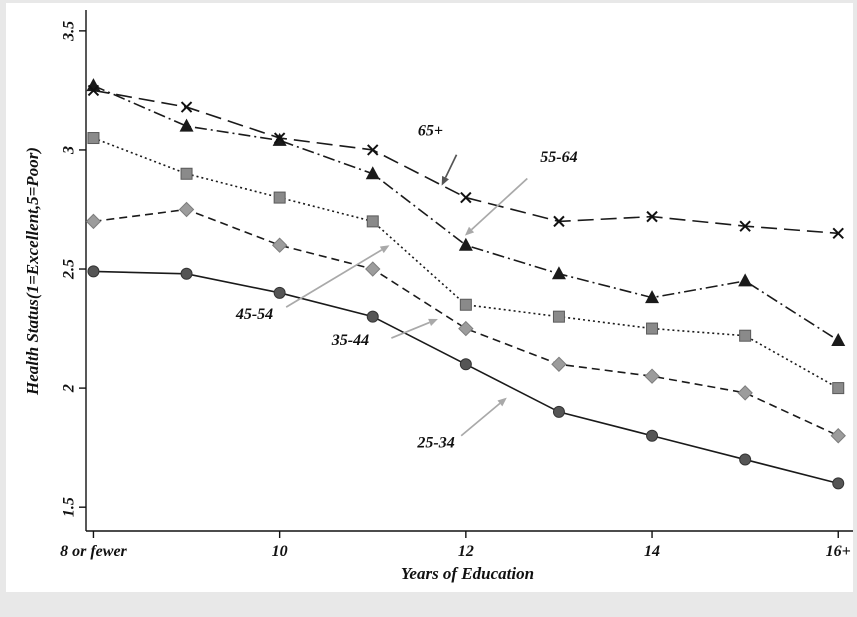  Describe the element at coordinates (558, 157) in the screenshot. I see `annotation-label: 55-64` at that location.